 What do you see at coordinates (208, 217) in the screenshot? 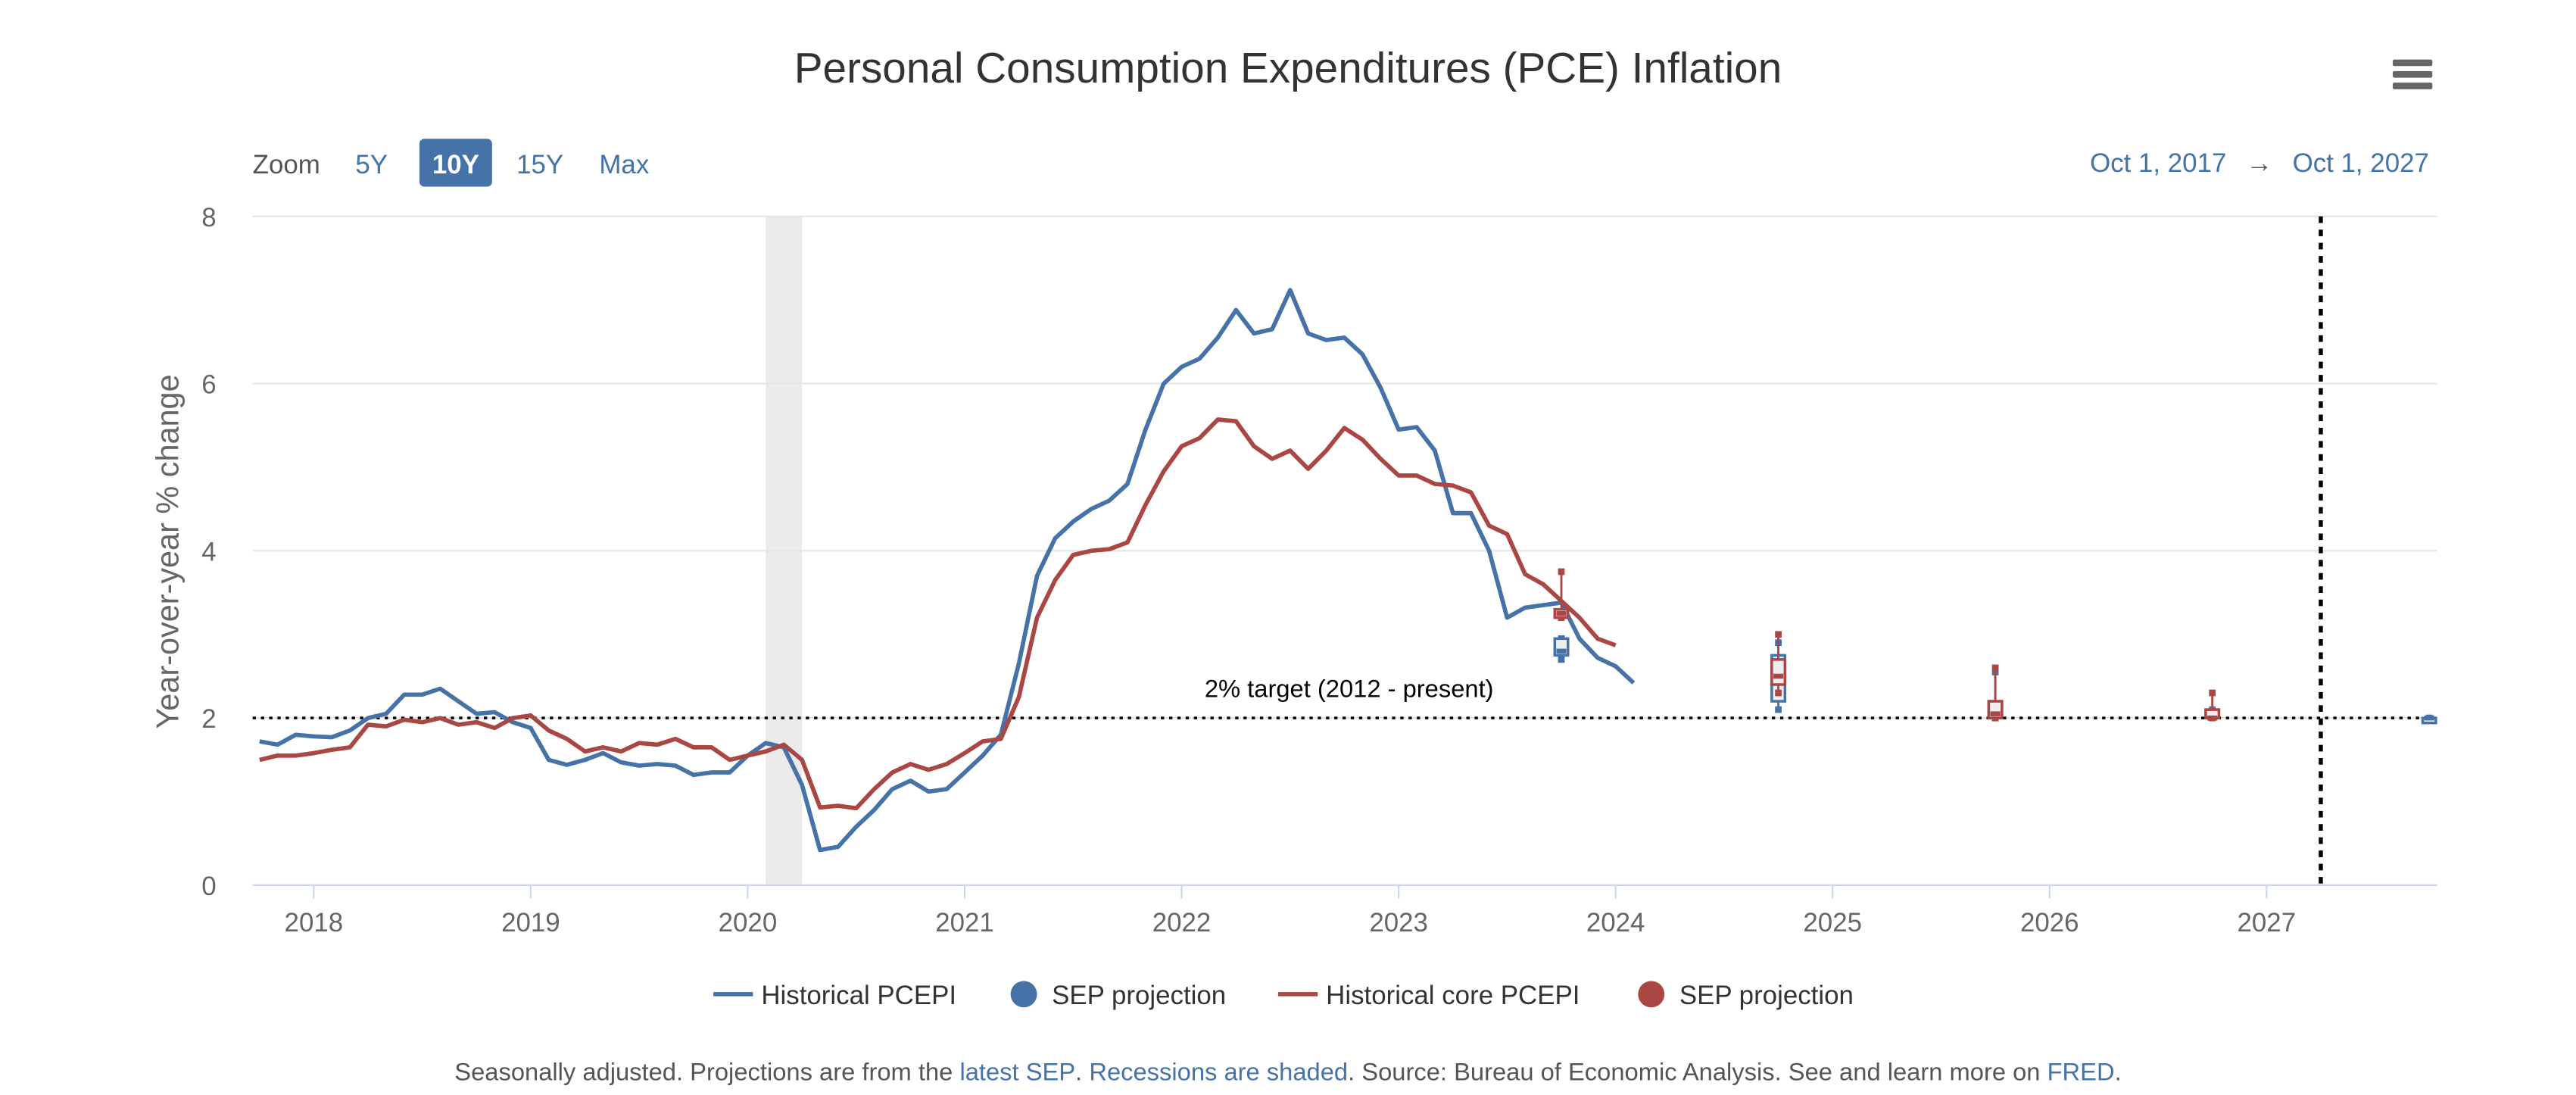
I see `y-tick-label: 8` at bounding box center [208, 217].